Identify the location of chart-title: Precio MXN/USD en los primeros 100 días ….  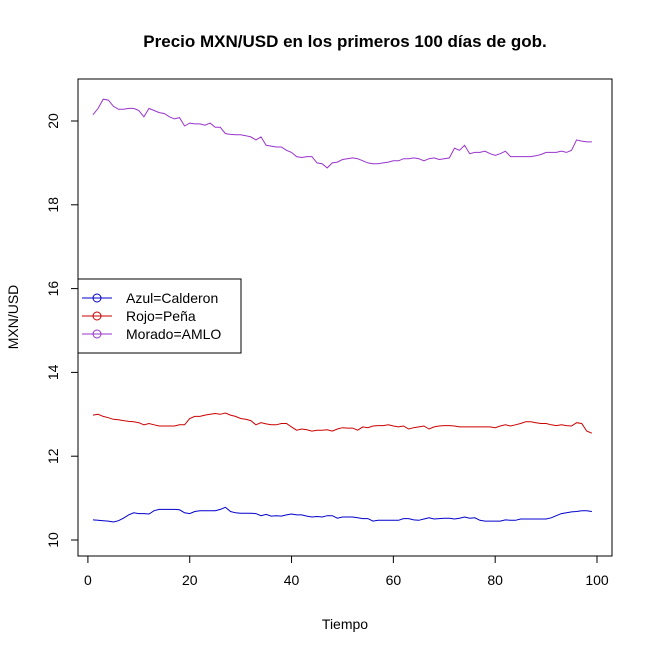
(344, 41).